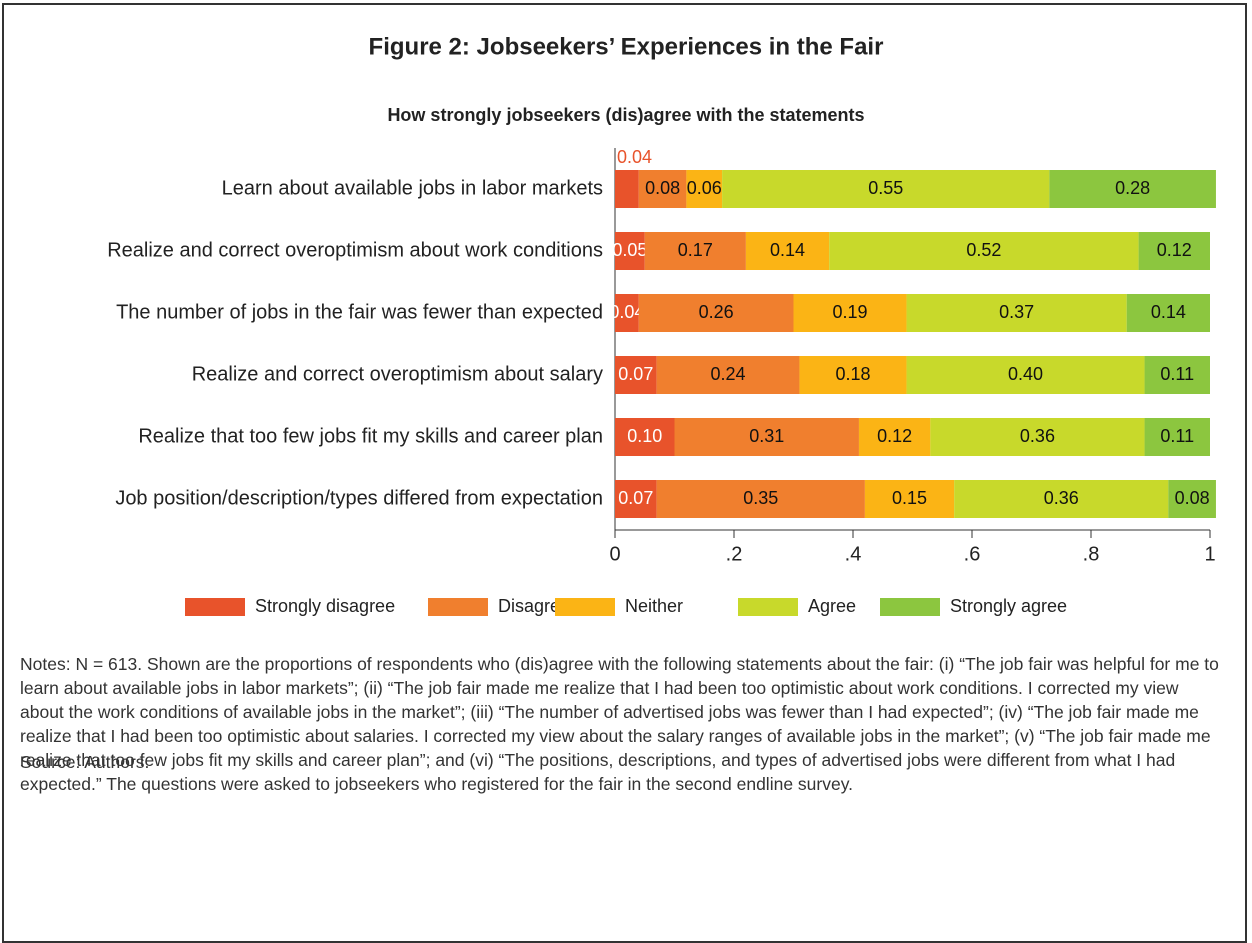 This screenshot has height=943, width=1252. I want to click on data-label: 0.55, so click(885, 188).